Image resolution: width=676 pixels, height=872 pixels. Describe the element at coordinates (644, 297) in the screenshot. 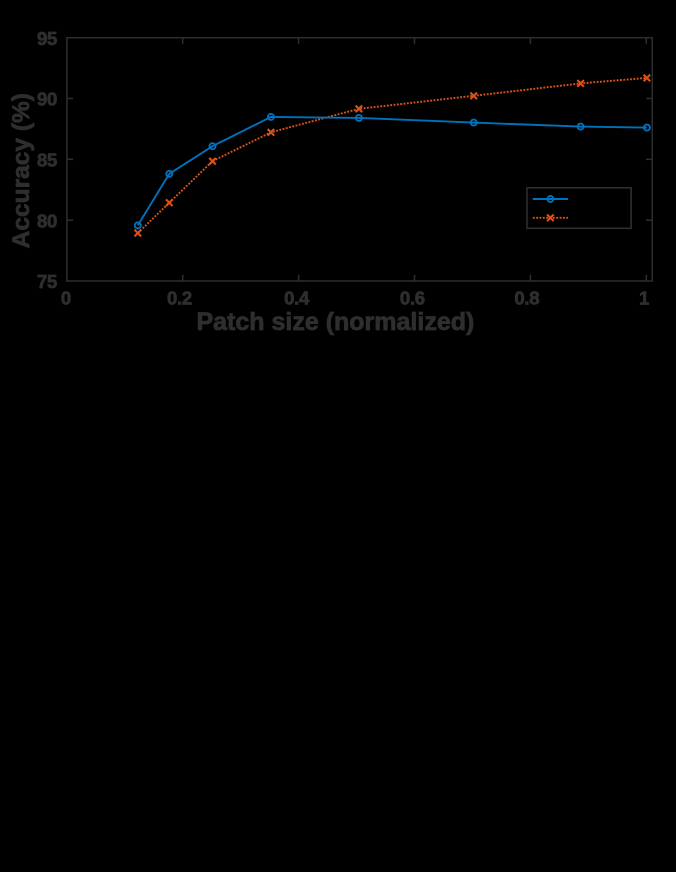

I see `svg-text: 1` at that location.